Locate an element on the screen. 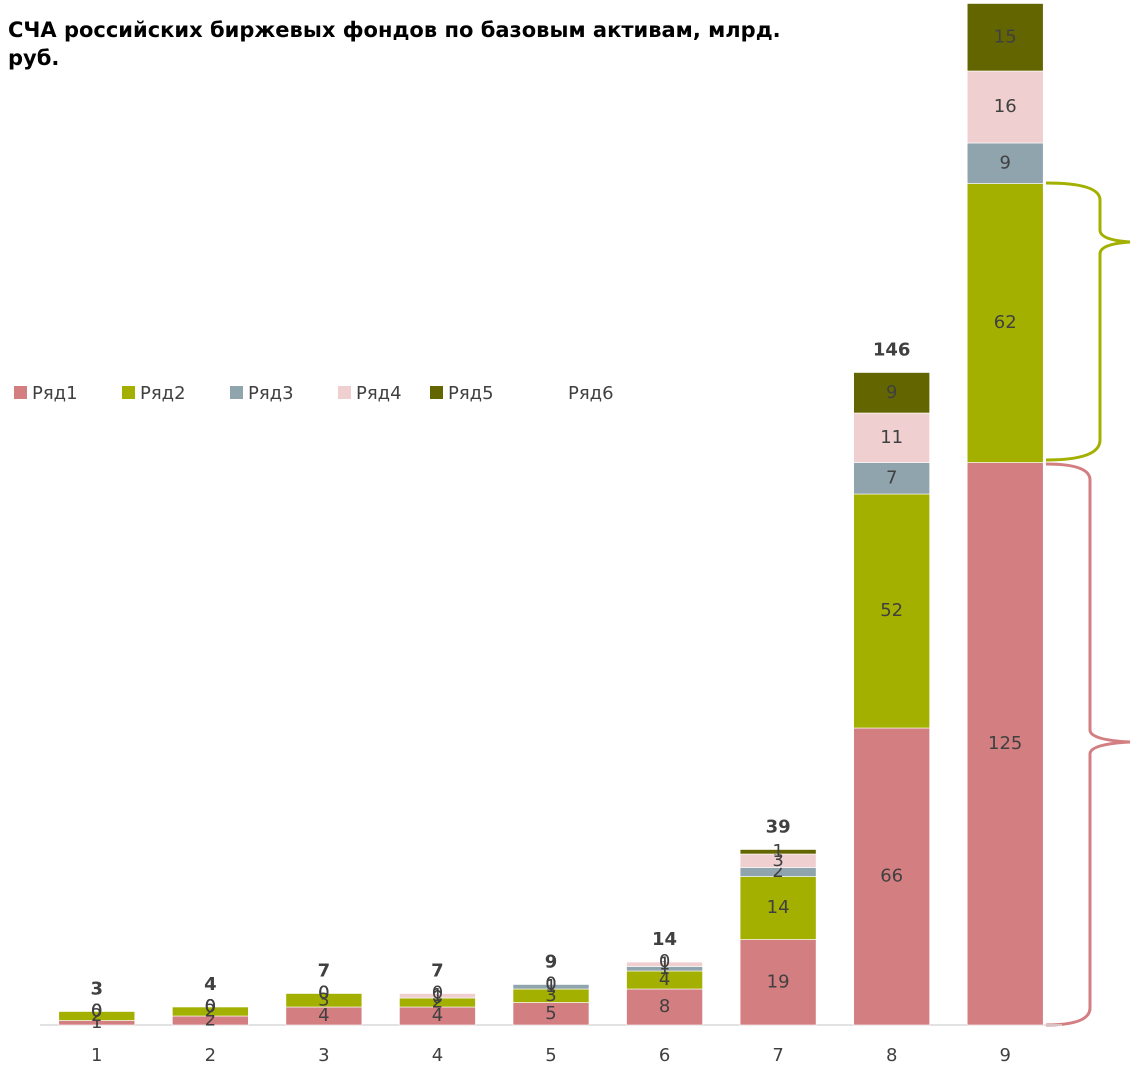 This screenshot has width=1132, height=1076. data-label: 125 is located at coordinates (1005, 743).